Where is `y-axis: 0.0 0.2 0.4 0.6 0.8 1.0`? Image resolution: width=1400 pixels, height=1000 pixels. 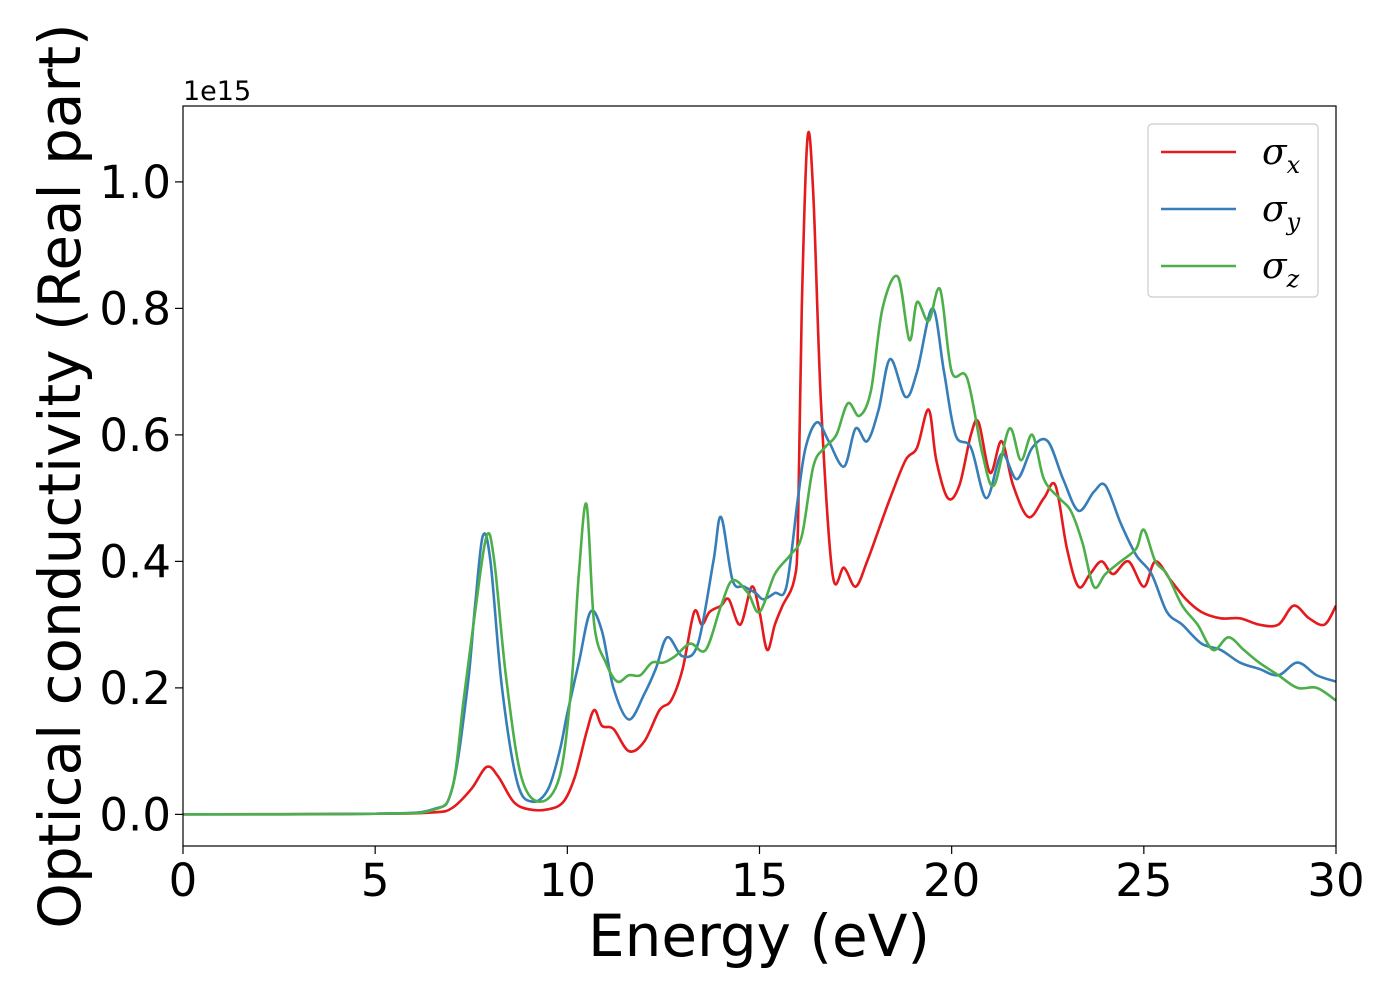
y-axis: 0.0 0.2 0.4 0.6 0.8 1.0 is located at coordinates (141, 498).